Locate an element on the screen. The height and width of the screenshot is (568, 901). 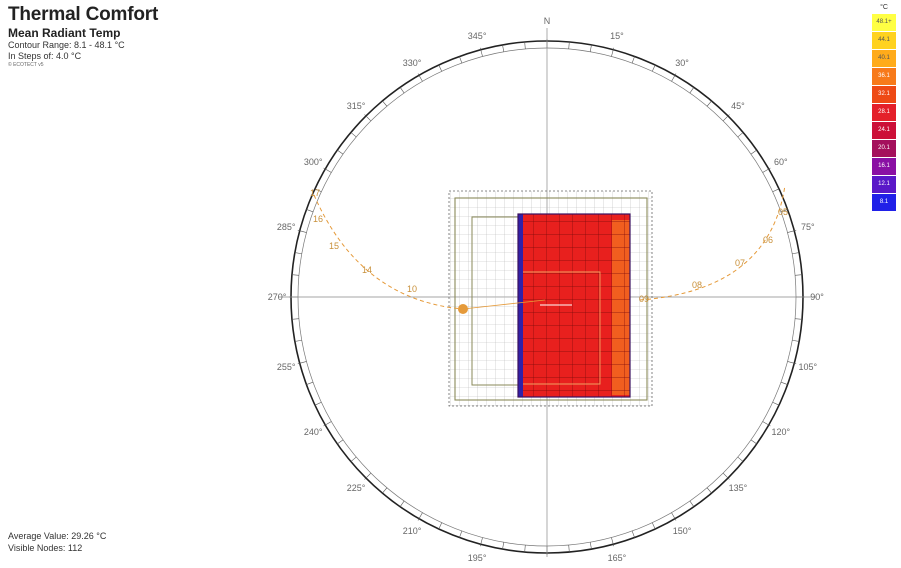
compass-degree-label: 165° is located at coordinates (617, 558).